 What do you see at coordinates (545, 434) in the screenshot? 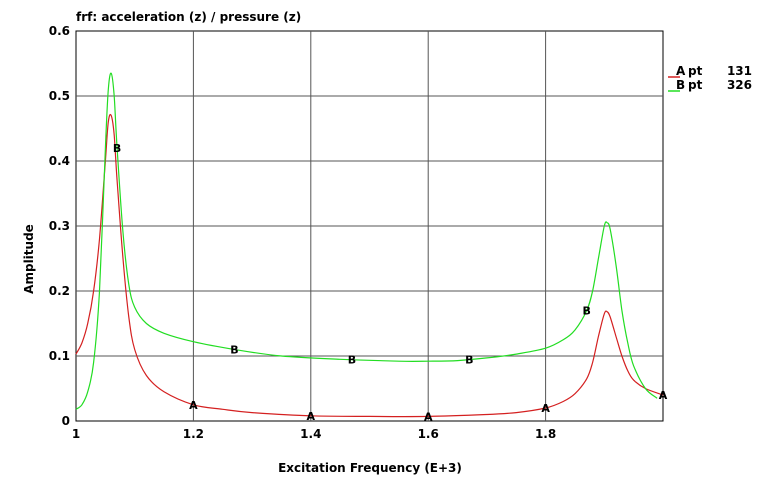
I see `x-tick-label: 1.8` at bounding box center [545, 434].